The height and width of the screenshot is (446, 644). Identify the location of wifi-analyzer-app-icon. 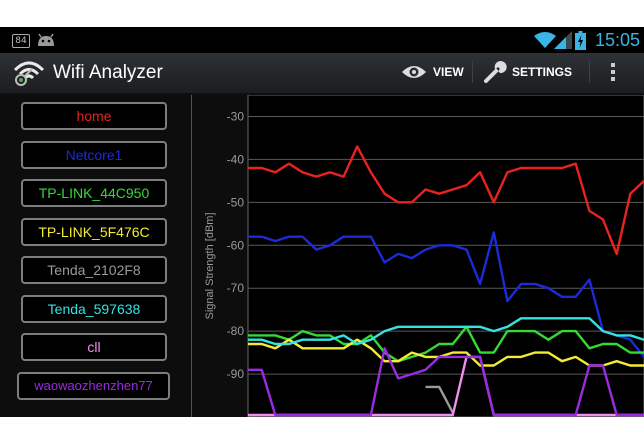
(29, 73).